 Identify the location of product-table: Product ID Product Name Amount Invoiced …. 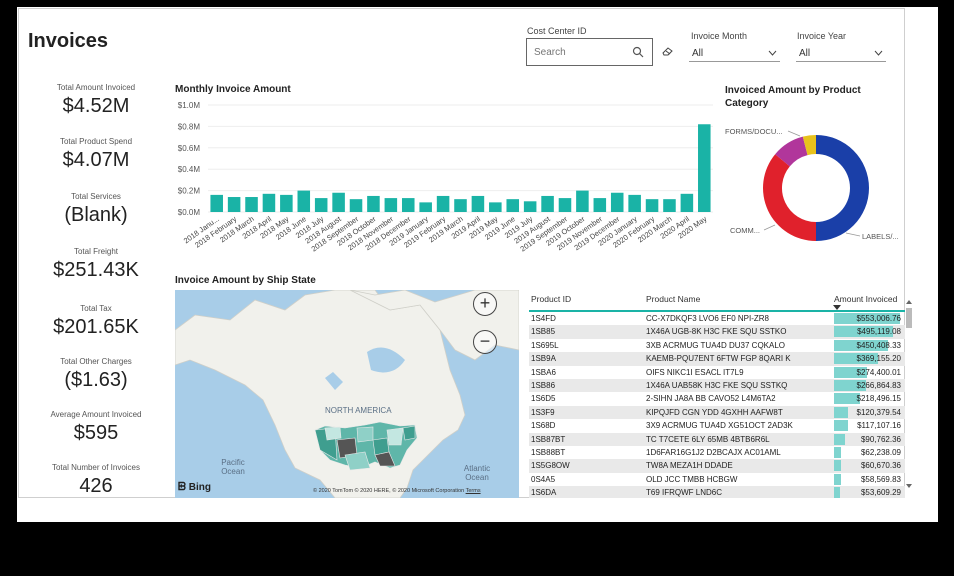
(717, 394).